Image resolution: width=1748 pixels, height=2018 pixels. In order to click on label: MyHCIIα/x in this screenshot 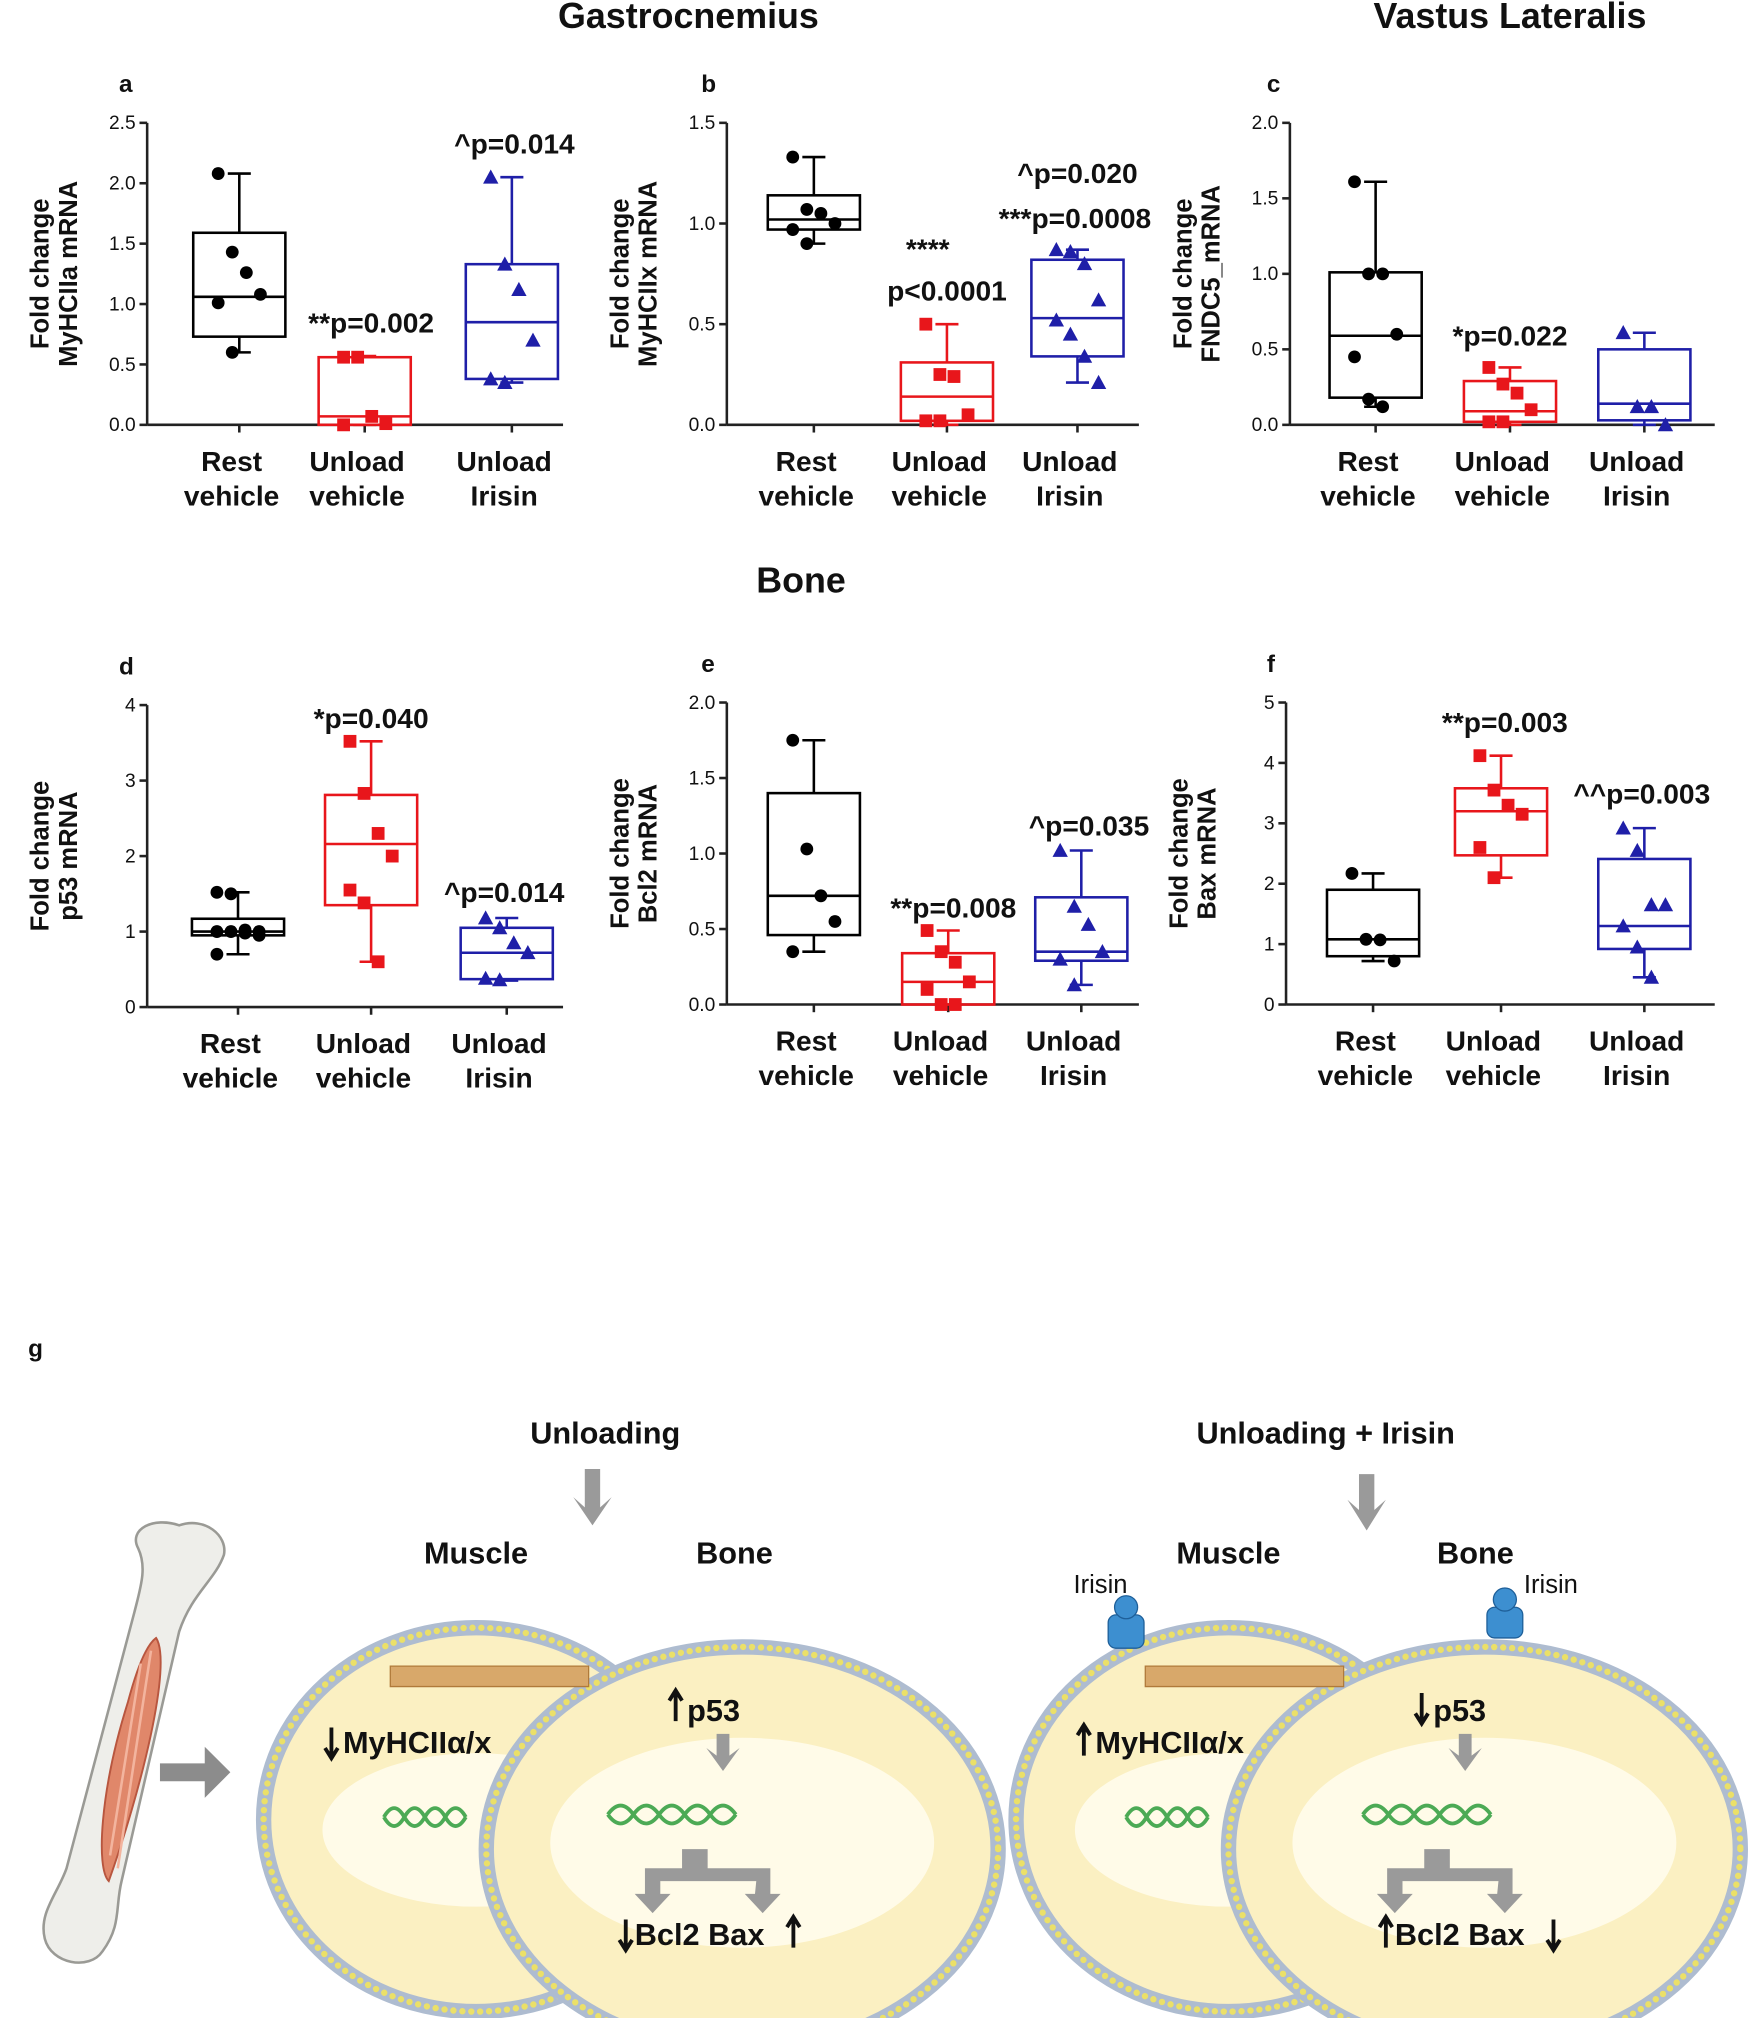, I will do `click(1169, 1742)`.